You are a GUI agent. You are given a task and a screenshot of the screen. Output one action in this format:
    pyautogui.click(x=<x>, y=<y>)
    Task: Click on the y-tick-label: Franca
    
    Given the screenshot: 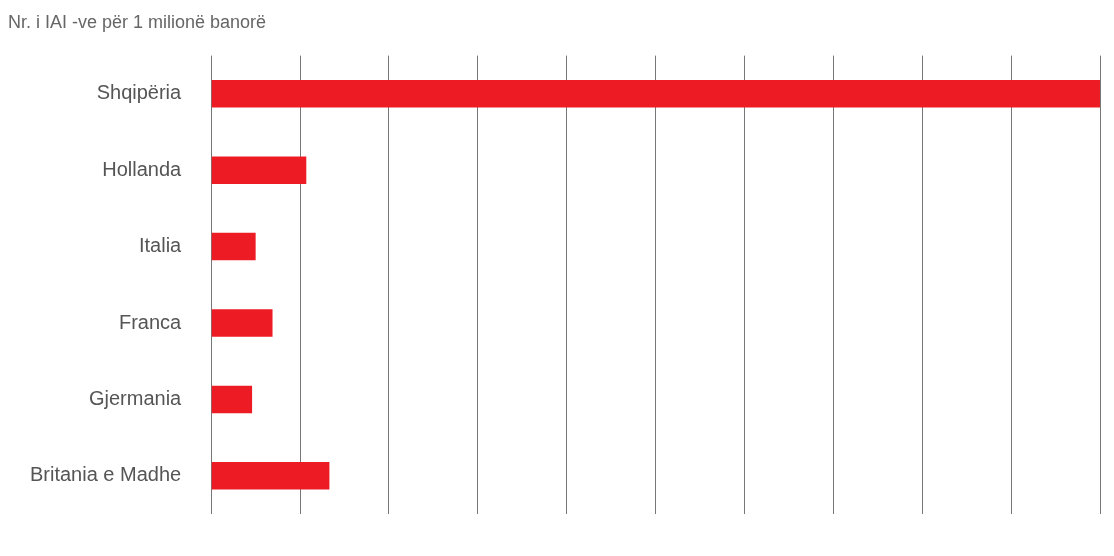 What is the action you would take?
    pyautogui.click(x=150, y=321)
    